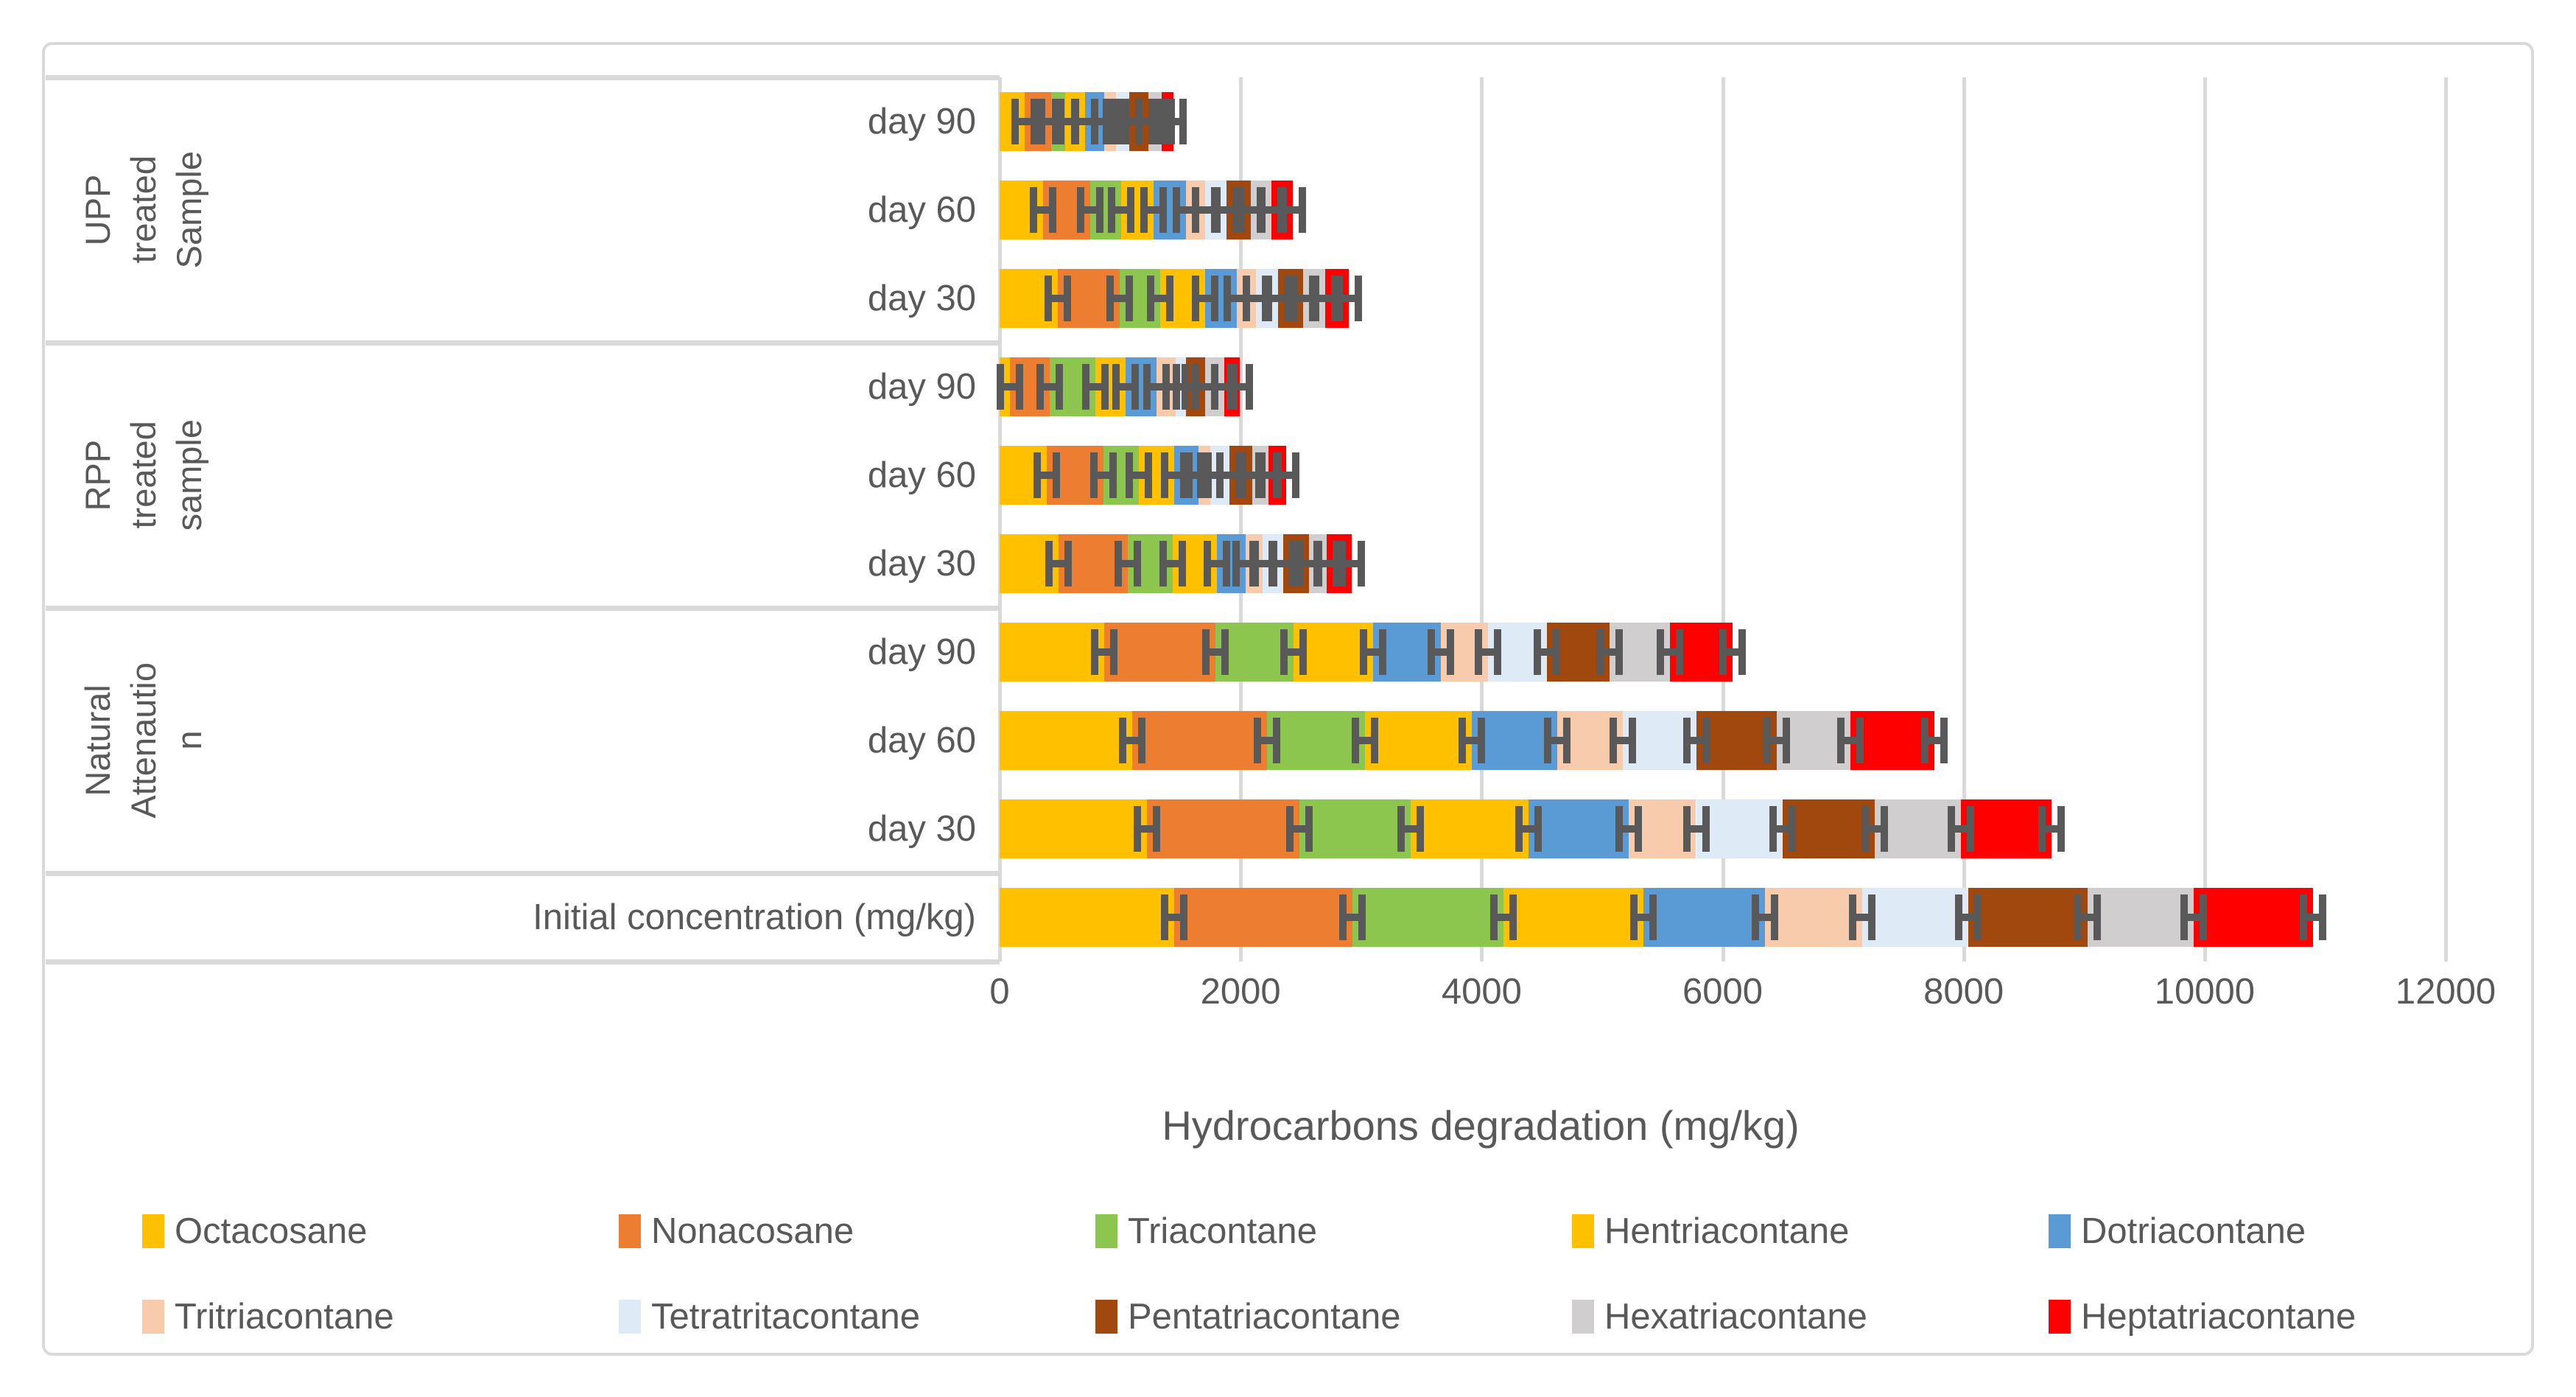  What do you see at coordinates (1583, 1317) in the screenshot?
I see `legend-swatch-hexatriacontane` at bounding box center [1583, 1317].